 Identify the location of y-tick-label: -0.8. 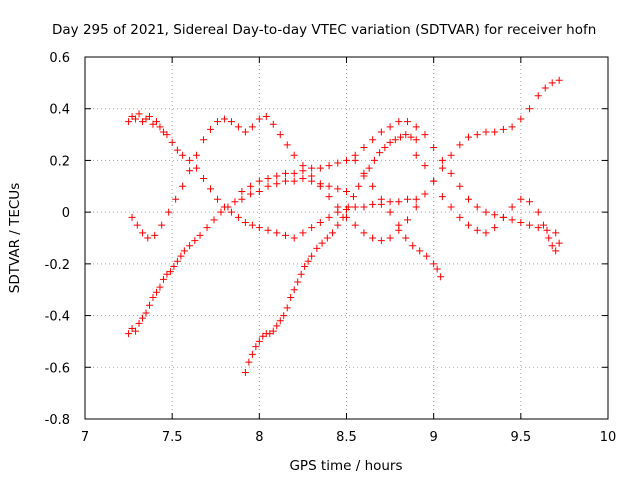
(57, 420).